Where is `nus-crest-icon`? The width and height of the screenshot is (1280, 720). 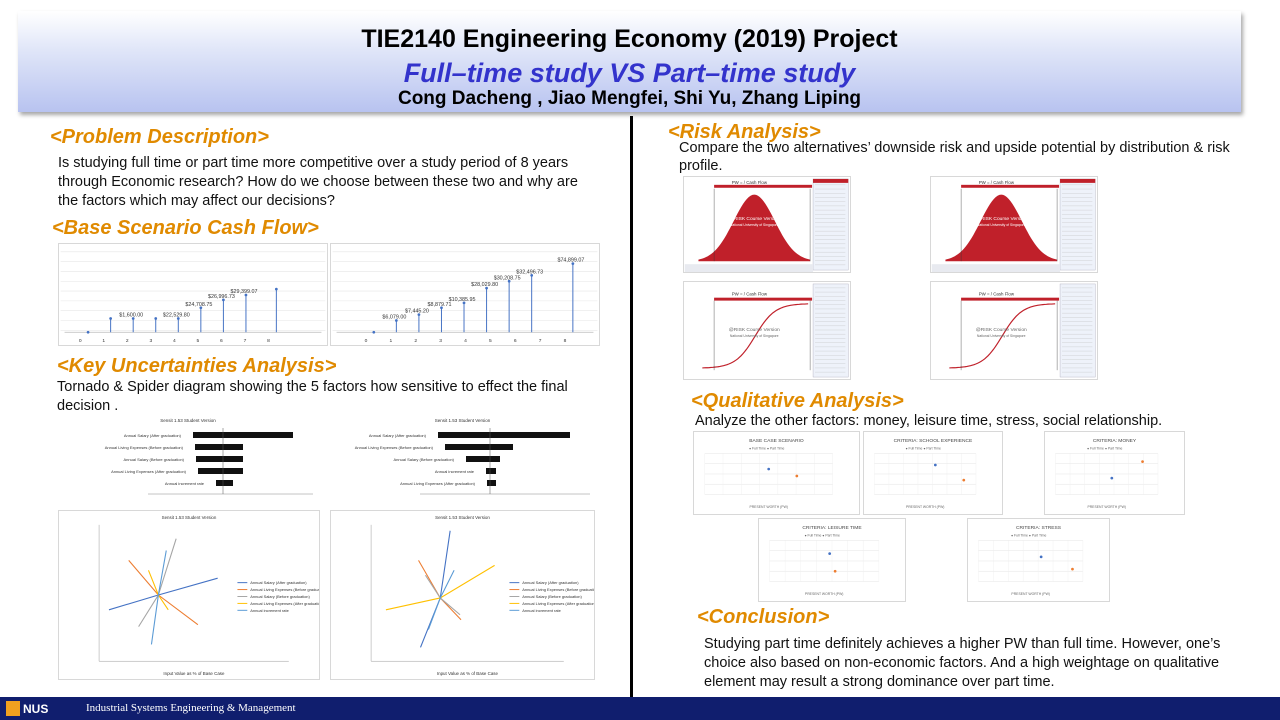
nus-crest-icon is located at coordinates (13, 708).